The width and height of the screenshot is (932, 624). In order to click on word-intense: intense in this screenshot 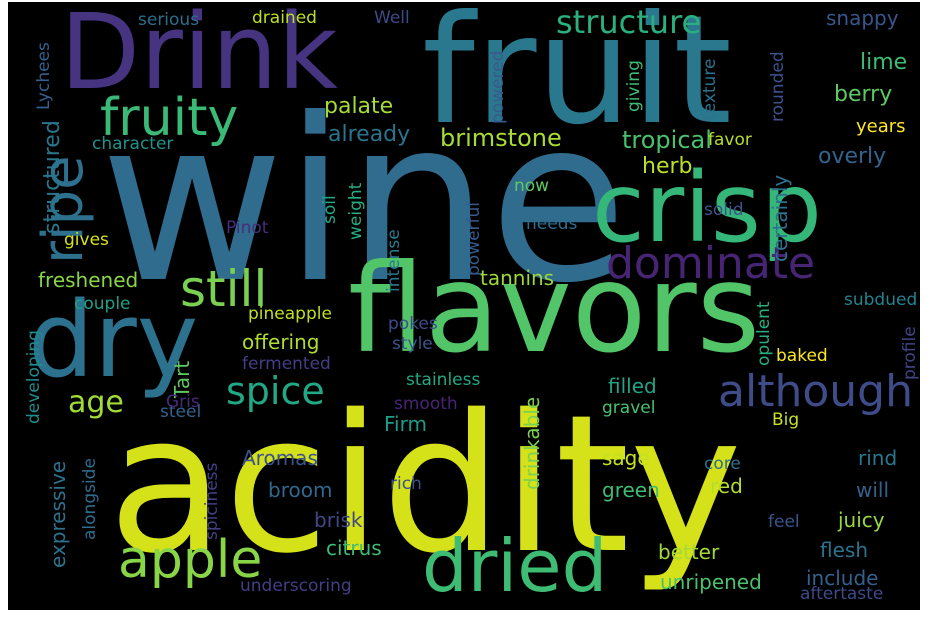, I will do `click(394, 260)`.